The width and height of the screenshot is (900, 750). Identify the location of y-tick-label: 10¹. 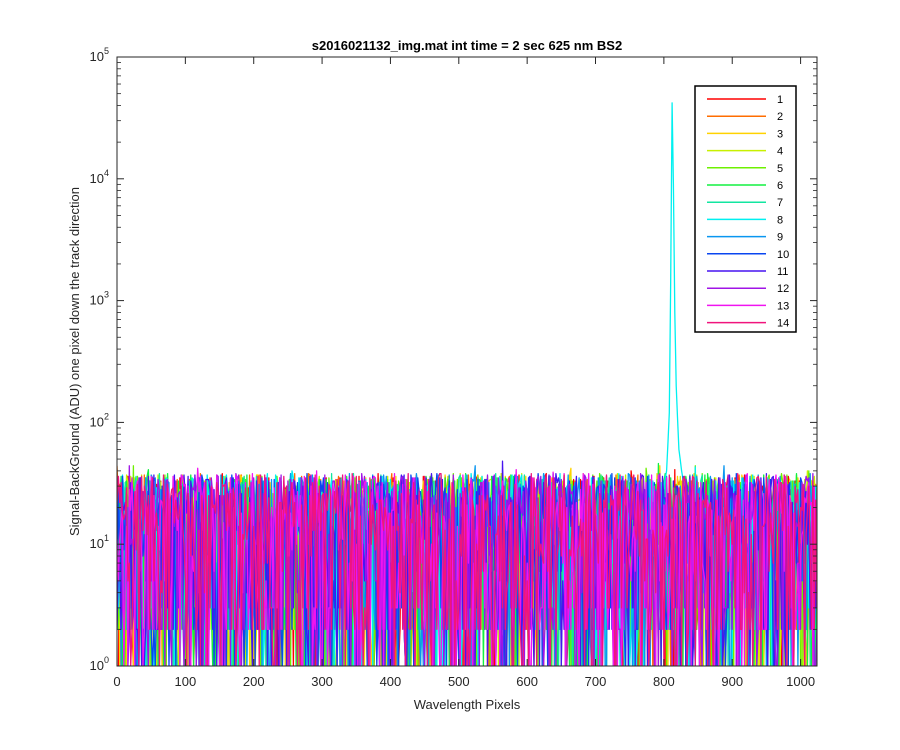
(99, 542).